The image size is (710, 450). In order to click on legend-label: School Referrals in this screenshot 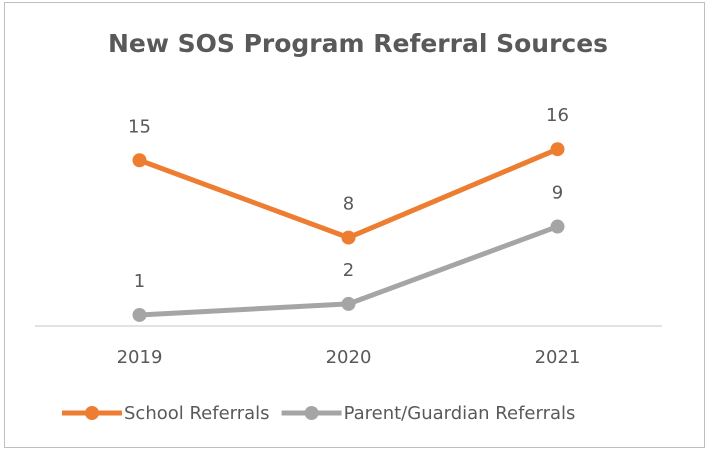, I will do `click(197, 413)`.